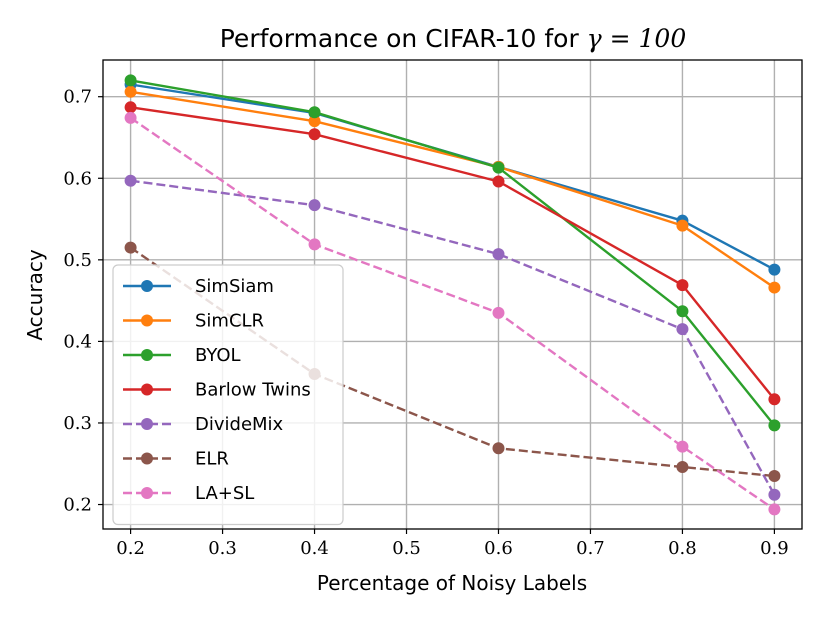  I want to click on legend-item-byol: BYOL, so click(182, 355).